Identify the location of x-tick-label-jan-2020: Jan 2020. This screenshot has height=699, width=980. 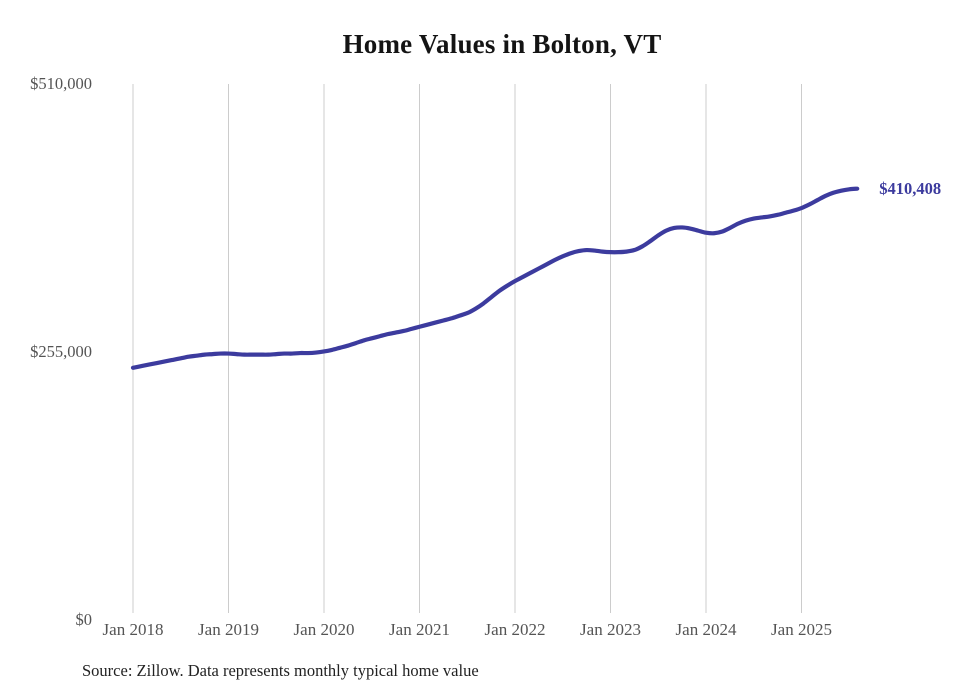
(324, 629).